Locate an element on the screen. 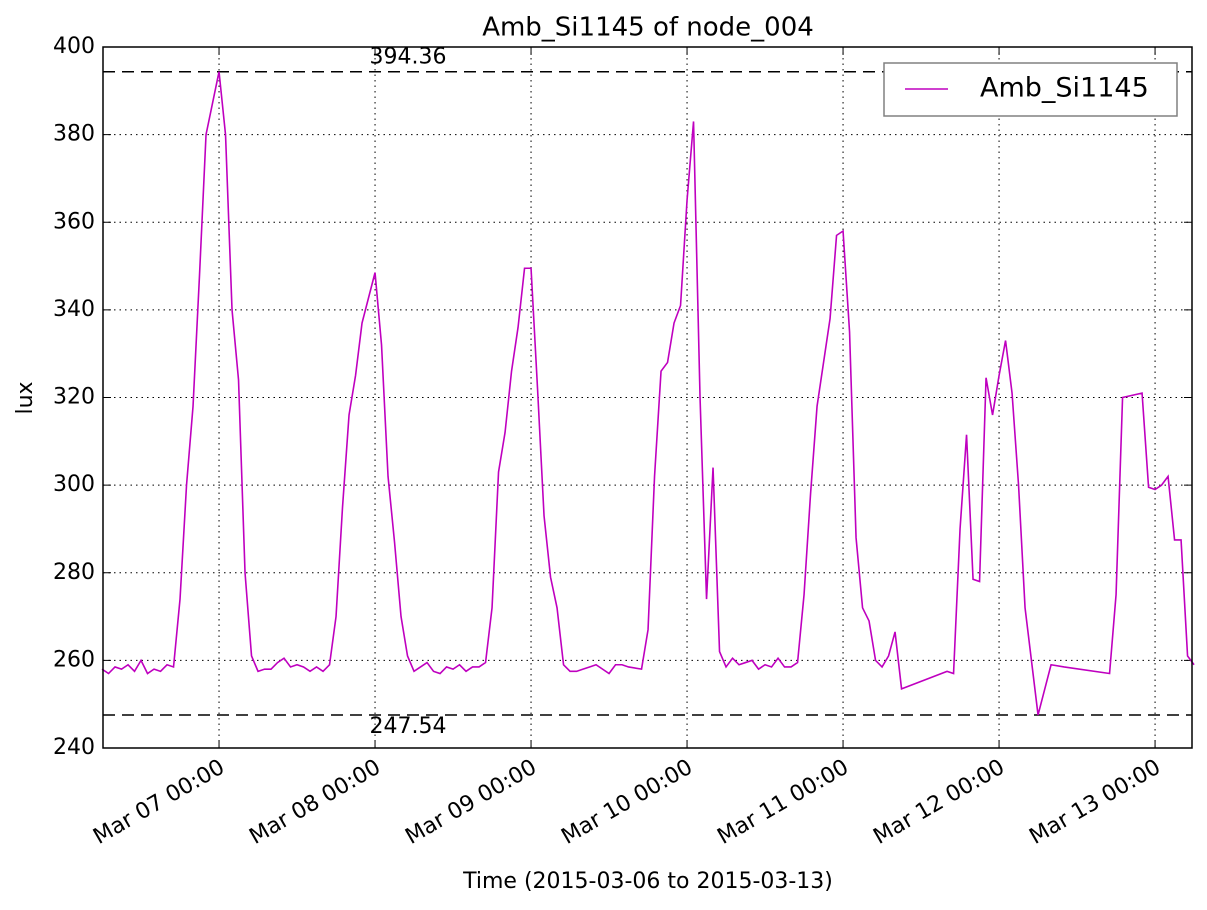  reference-label: 247.54 is located at coordinates (408, 726).